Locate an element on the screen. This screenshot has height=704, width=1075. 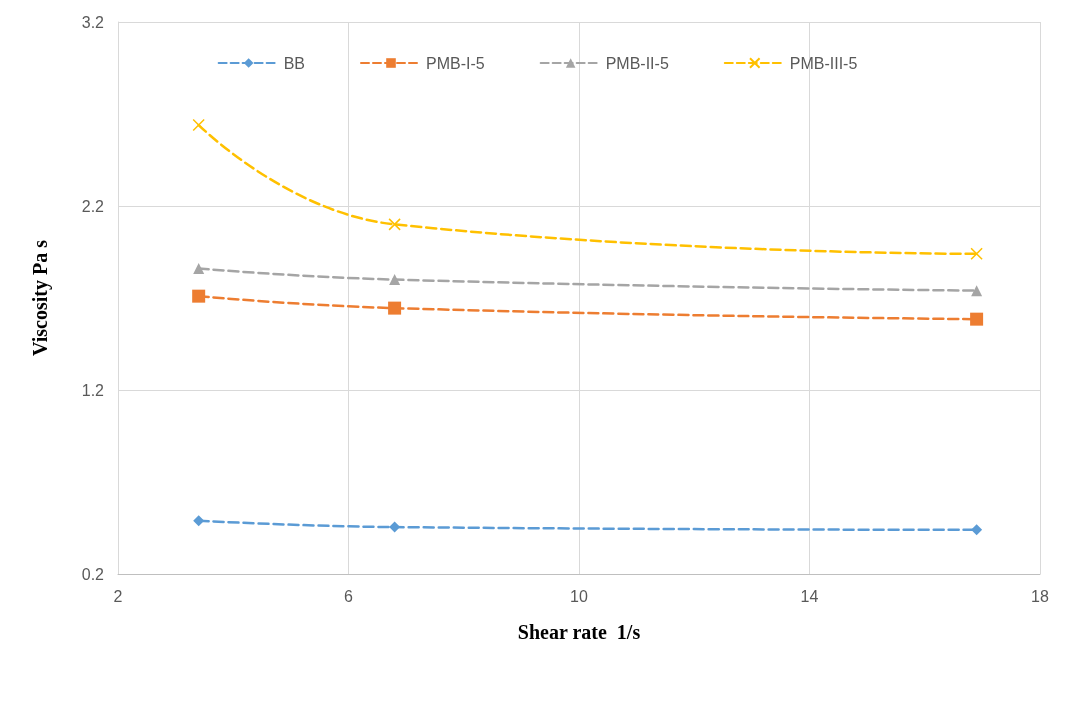
x-tick-label: 10 is located at coordinates (579, 596).